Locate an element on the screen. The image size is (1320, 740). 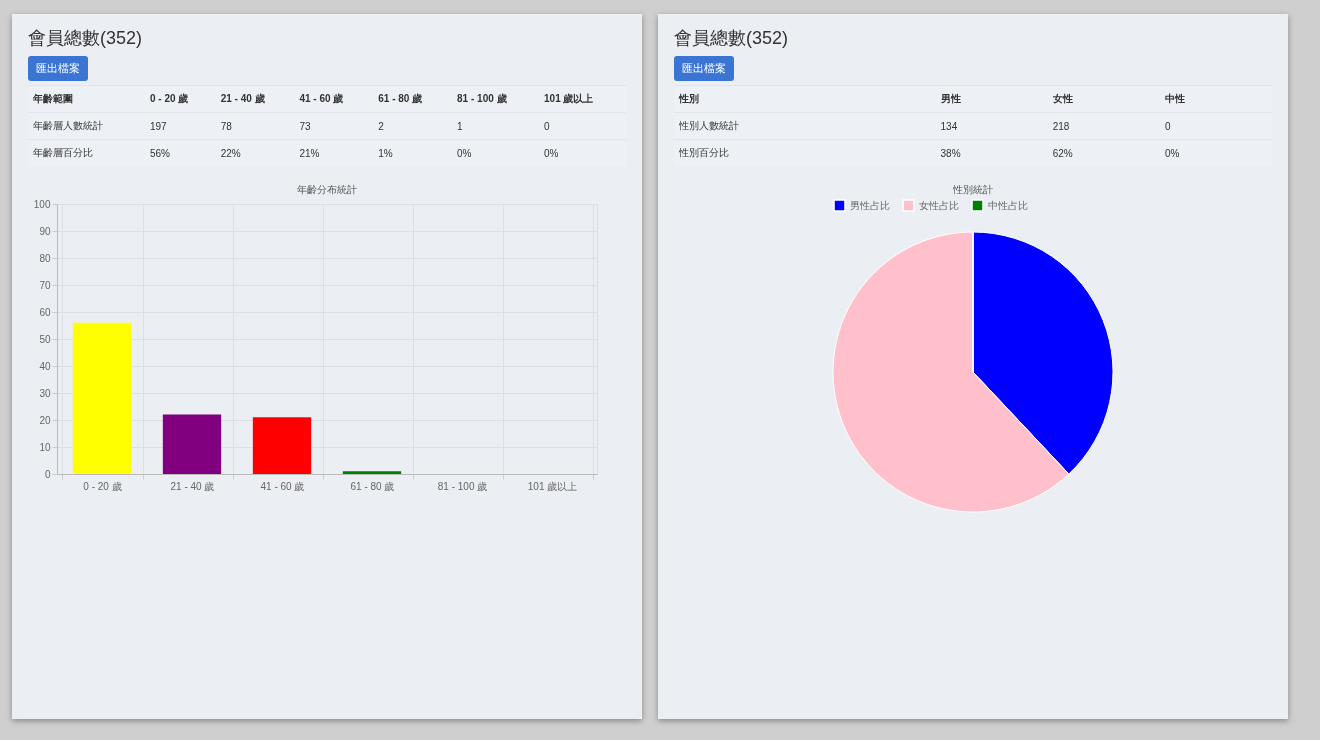
x-tick-label: 81 - 100 歲 is located at coordinates (462, 486).